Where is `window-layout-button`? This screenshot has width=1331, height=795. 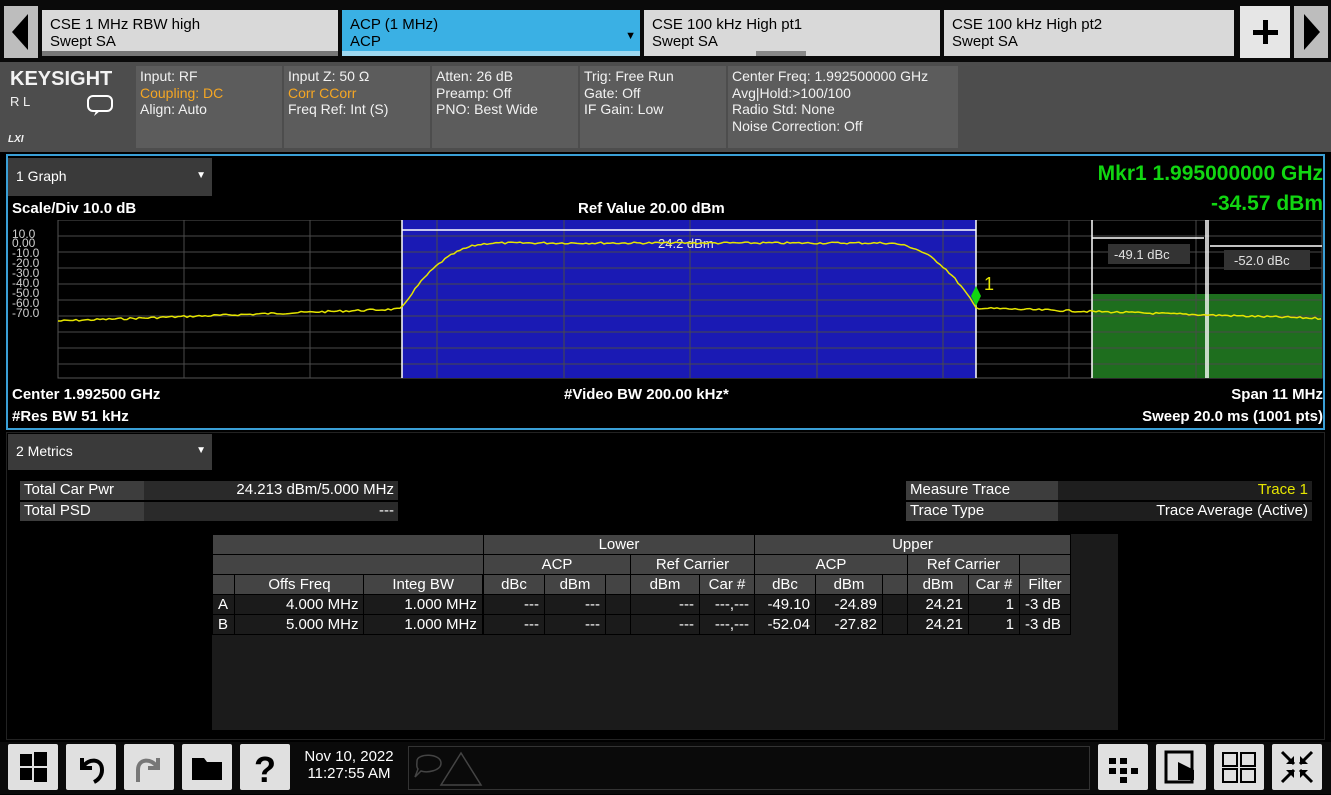
window-layout-button is located at coordinates (1239, 767).